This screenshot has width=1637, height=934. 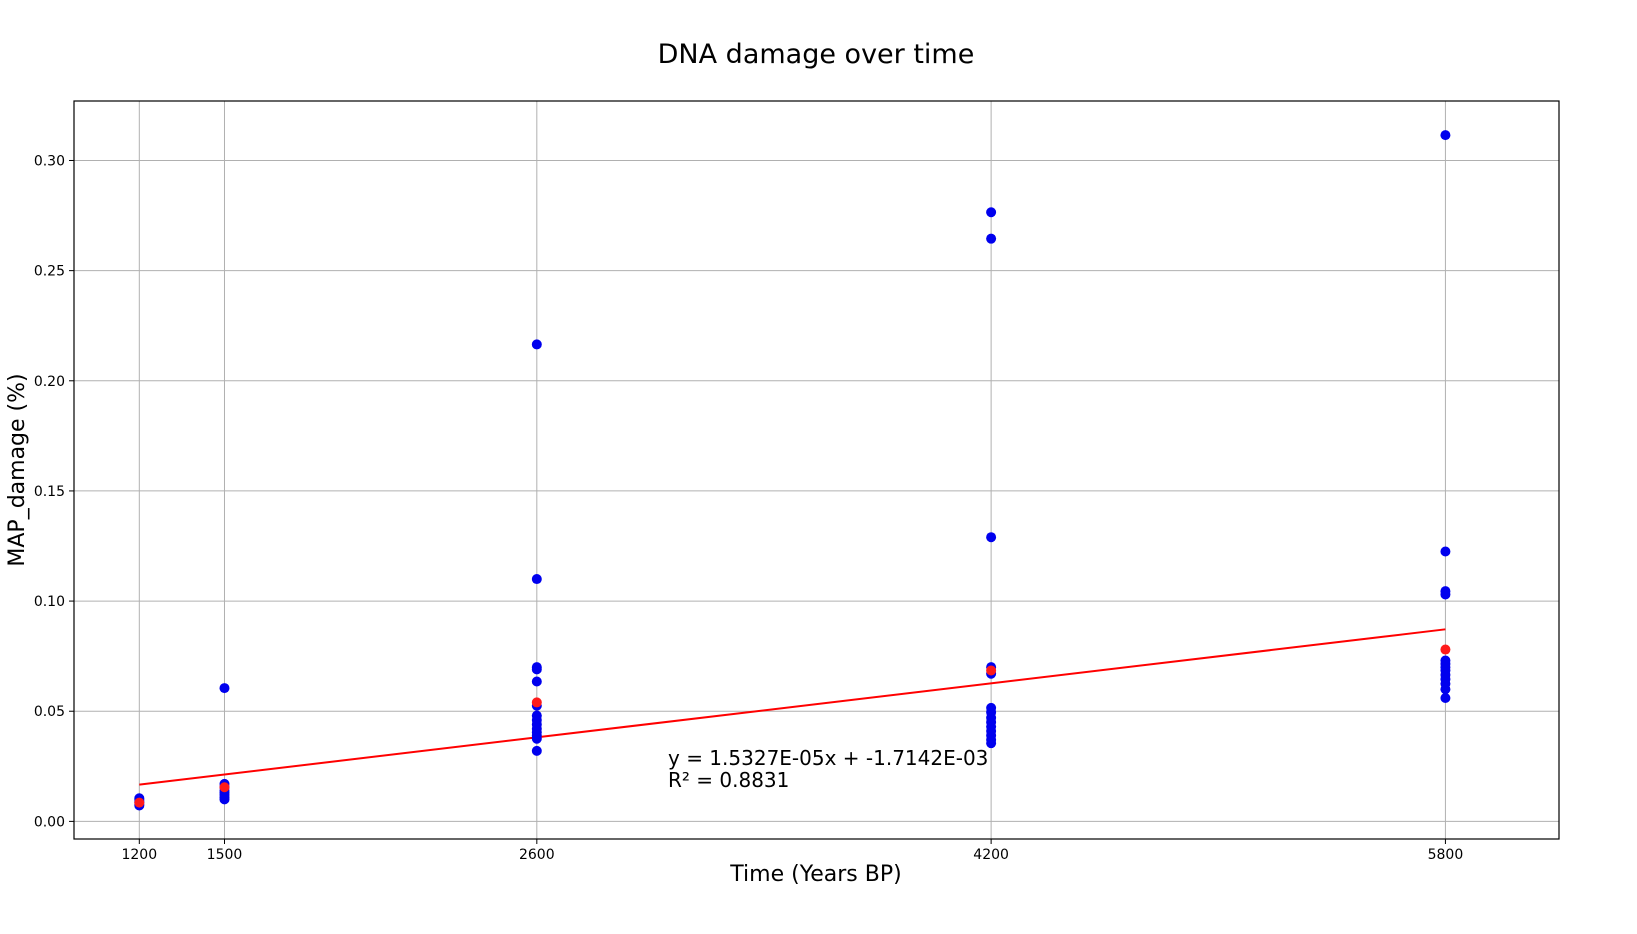 I want to click on y-axis-ticks: 0.00 0.05 0.10 0.15 0.20 0.25 0.30, so click(x=54, y=491).